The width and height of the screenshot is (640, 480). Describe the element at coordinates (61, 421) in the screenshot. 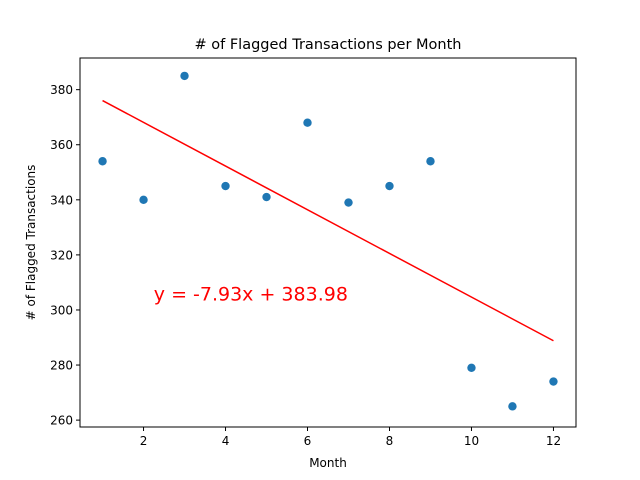

I see `y-tick-label: 260` at that location.